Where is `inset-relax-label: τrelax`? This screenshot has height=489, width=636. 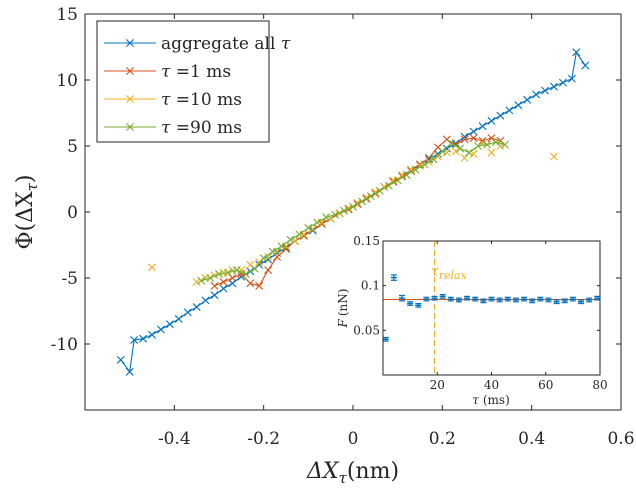 inset-relax-label: τrelax is located at coordinates (449, 273).